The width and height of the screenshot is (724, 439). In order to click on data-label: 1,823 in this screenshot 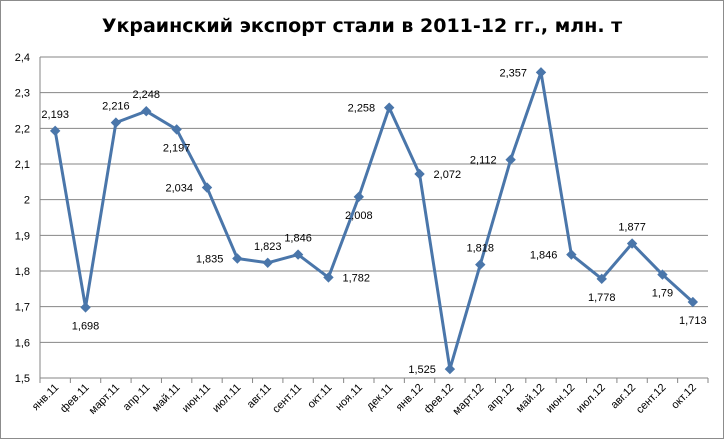, I will do `click(268, 247)`.